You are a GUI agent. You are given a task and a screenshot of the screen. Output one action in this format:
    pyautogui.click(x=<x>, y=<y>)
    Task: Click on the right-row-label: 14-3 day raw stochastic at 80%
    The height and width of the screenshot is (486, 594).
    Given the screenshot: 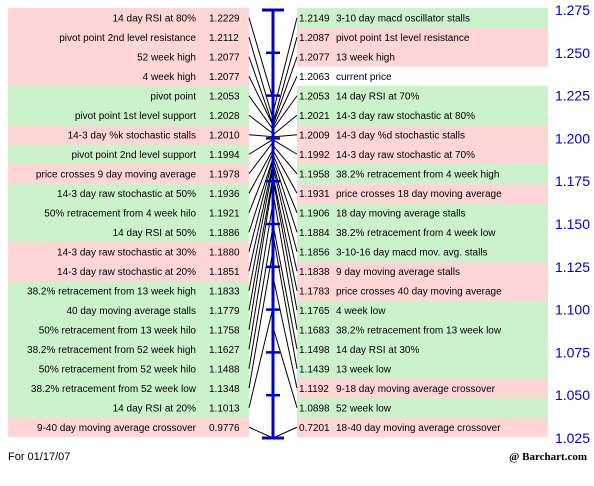 What is the action you would take?
    pyautogui.click(x=405, y=116)
    